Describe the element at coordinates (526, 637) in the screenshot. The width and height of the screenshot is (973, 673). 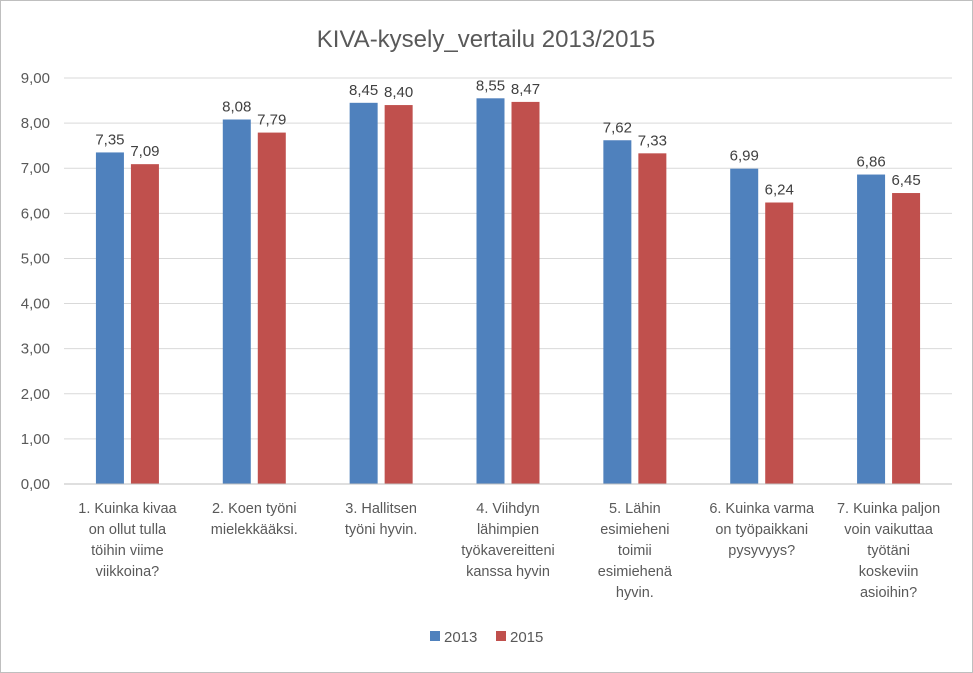
I see `legend-label-2015: 2015` at that location.